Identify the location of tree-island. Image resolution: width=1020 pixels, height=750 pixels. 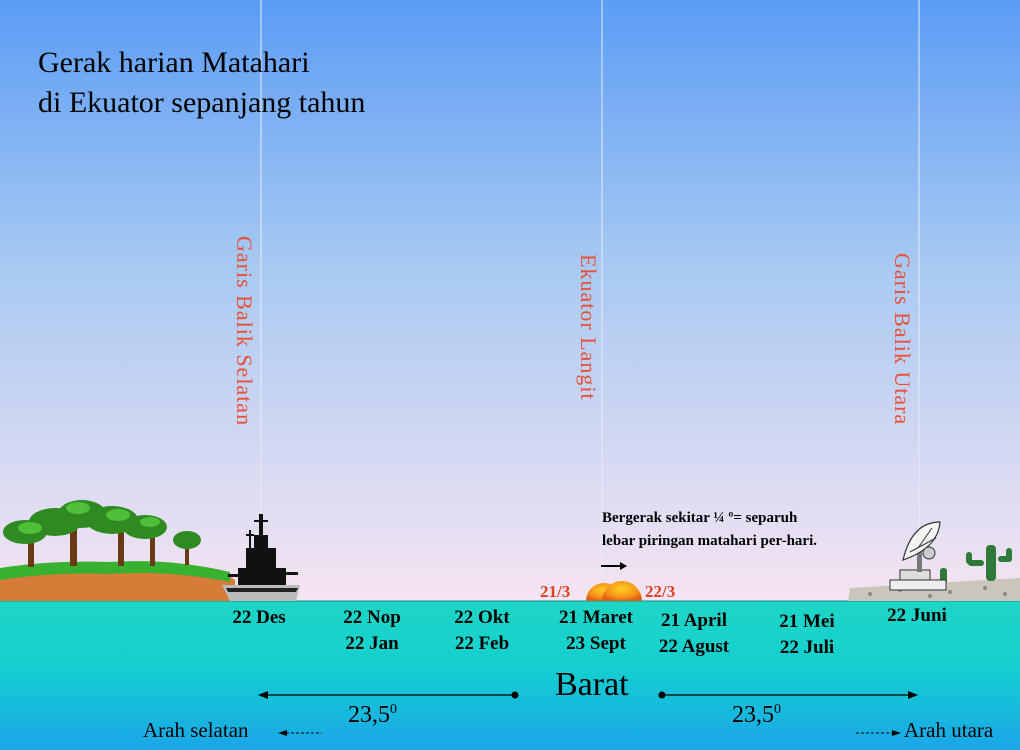
(117, 550).